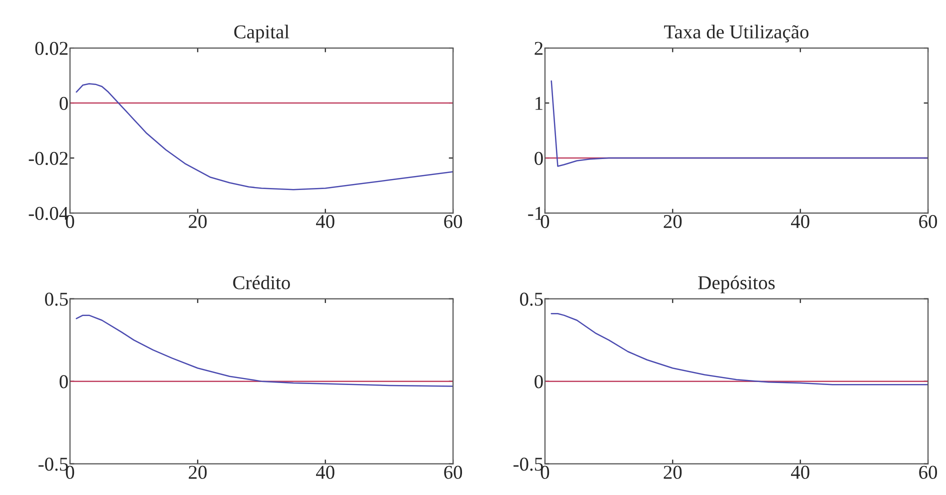 Image resolution: width=946 pixels, height=495 pixels. What do you see at coordinates (261, 283) in the screenshot?
I see `chart-title: Crédito` at bounding box center [261, 283].